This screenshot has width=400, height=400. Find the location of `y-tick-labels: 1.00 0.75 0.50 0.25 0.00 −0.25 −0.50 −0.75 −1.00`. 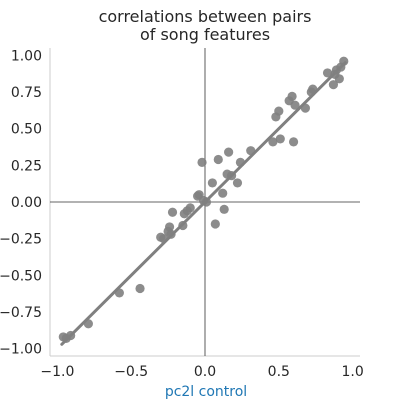

y-tick-labels: 1.00 0.75 0.50 0.25 0.00 −0.25 −0.50 −0.75 −1.00 is located at coordinates (21, 202).